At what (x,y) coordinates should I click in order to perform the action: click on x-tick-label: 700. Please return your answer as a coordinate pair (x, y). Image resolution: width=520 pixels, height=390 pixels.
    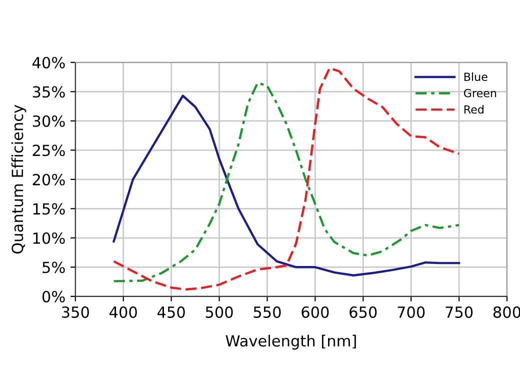
    Looking at the image, I should click on (411, 312).